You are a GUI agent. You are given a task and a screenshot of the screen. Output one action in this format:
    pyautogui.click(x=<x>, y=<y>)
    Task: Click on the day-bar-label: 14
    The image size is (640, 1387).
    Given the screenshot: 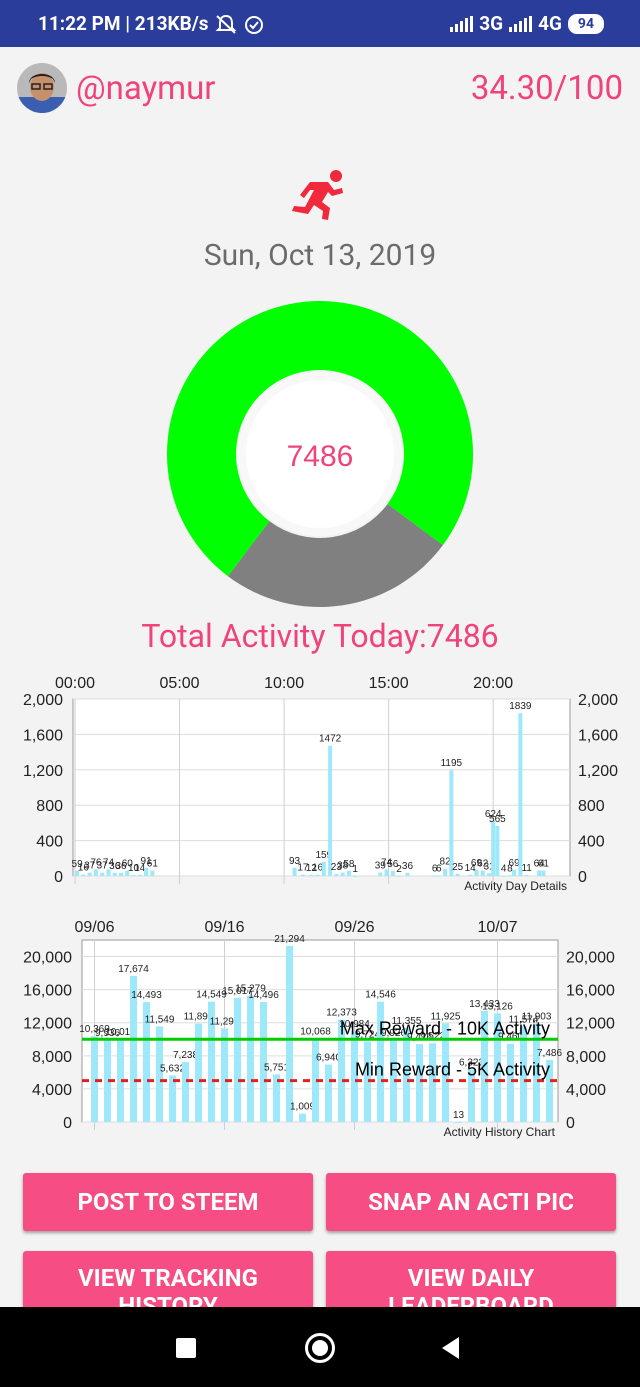 What is the action you would take?
    pyautogui.click(x=471, y=868)
    